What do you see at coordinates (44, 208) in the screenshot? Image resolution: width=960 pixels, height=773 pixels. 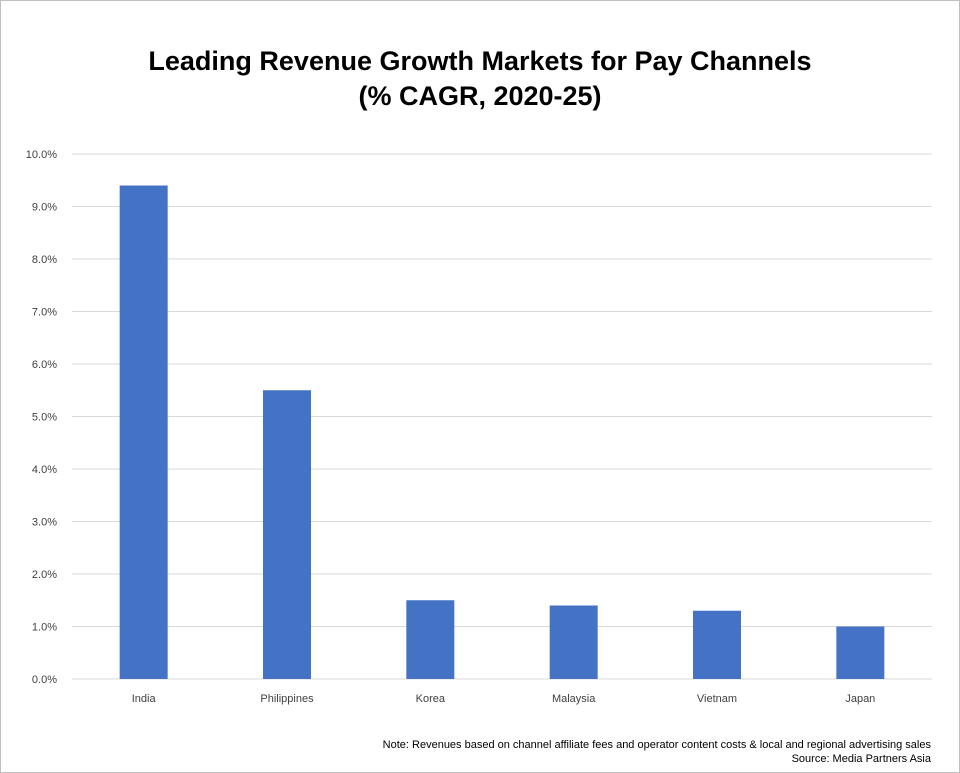 I see `y-tick-label: 9.0%` at bounding box center [44, 208].